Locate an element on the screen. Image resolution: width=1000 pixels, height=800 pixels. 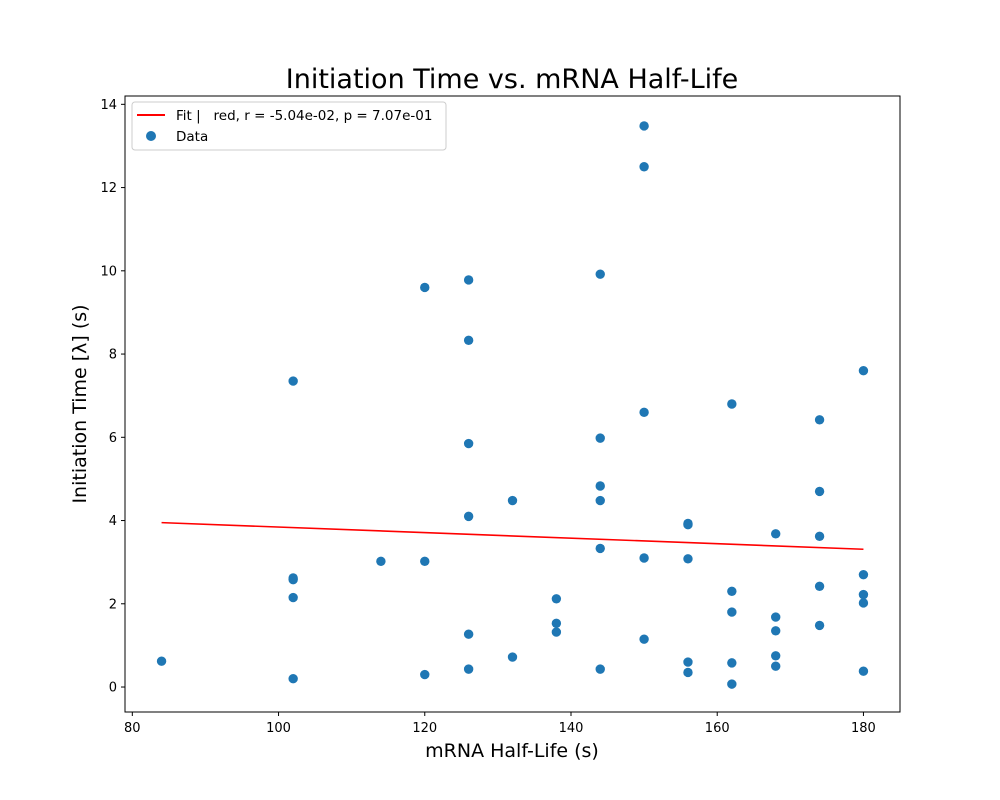
x-tick-label: 140 is located at coordinates (571, 728).